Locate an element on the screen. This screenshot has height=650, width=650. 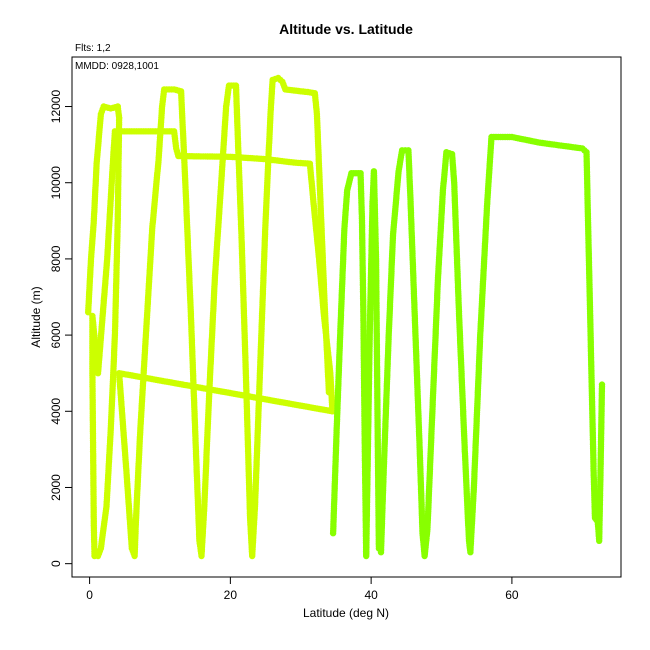
y-axis: 0 2000 4000 6000 8000 10000 12000 is located at coordinates (61, 328).